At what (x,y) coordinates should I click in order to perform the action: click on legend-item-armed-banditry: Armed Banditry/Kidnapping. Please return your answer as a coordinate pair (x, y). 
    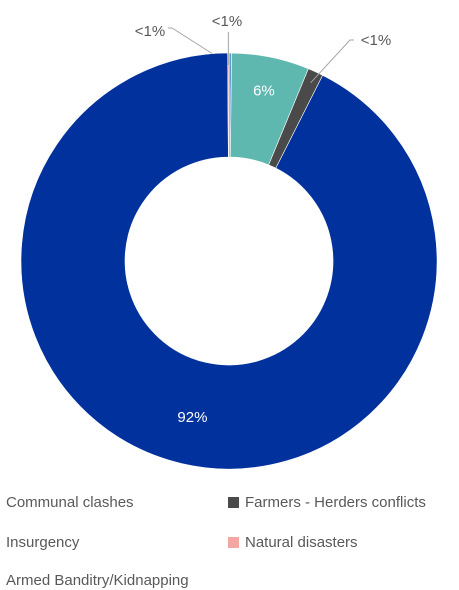
    Looking at the image, I should click on (97, 581).